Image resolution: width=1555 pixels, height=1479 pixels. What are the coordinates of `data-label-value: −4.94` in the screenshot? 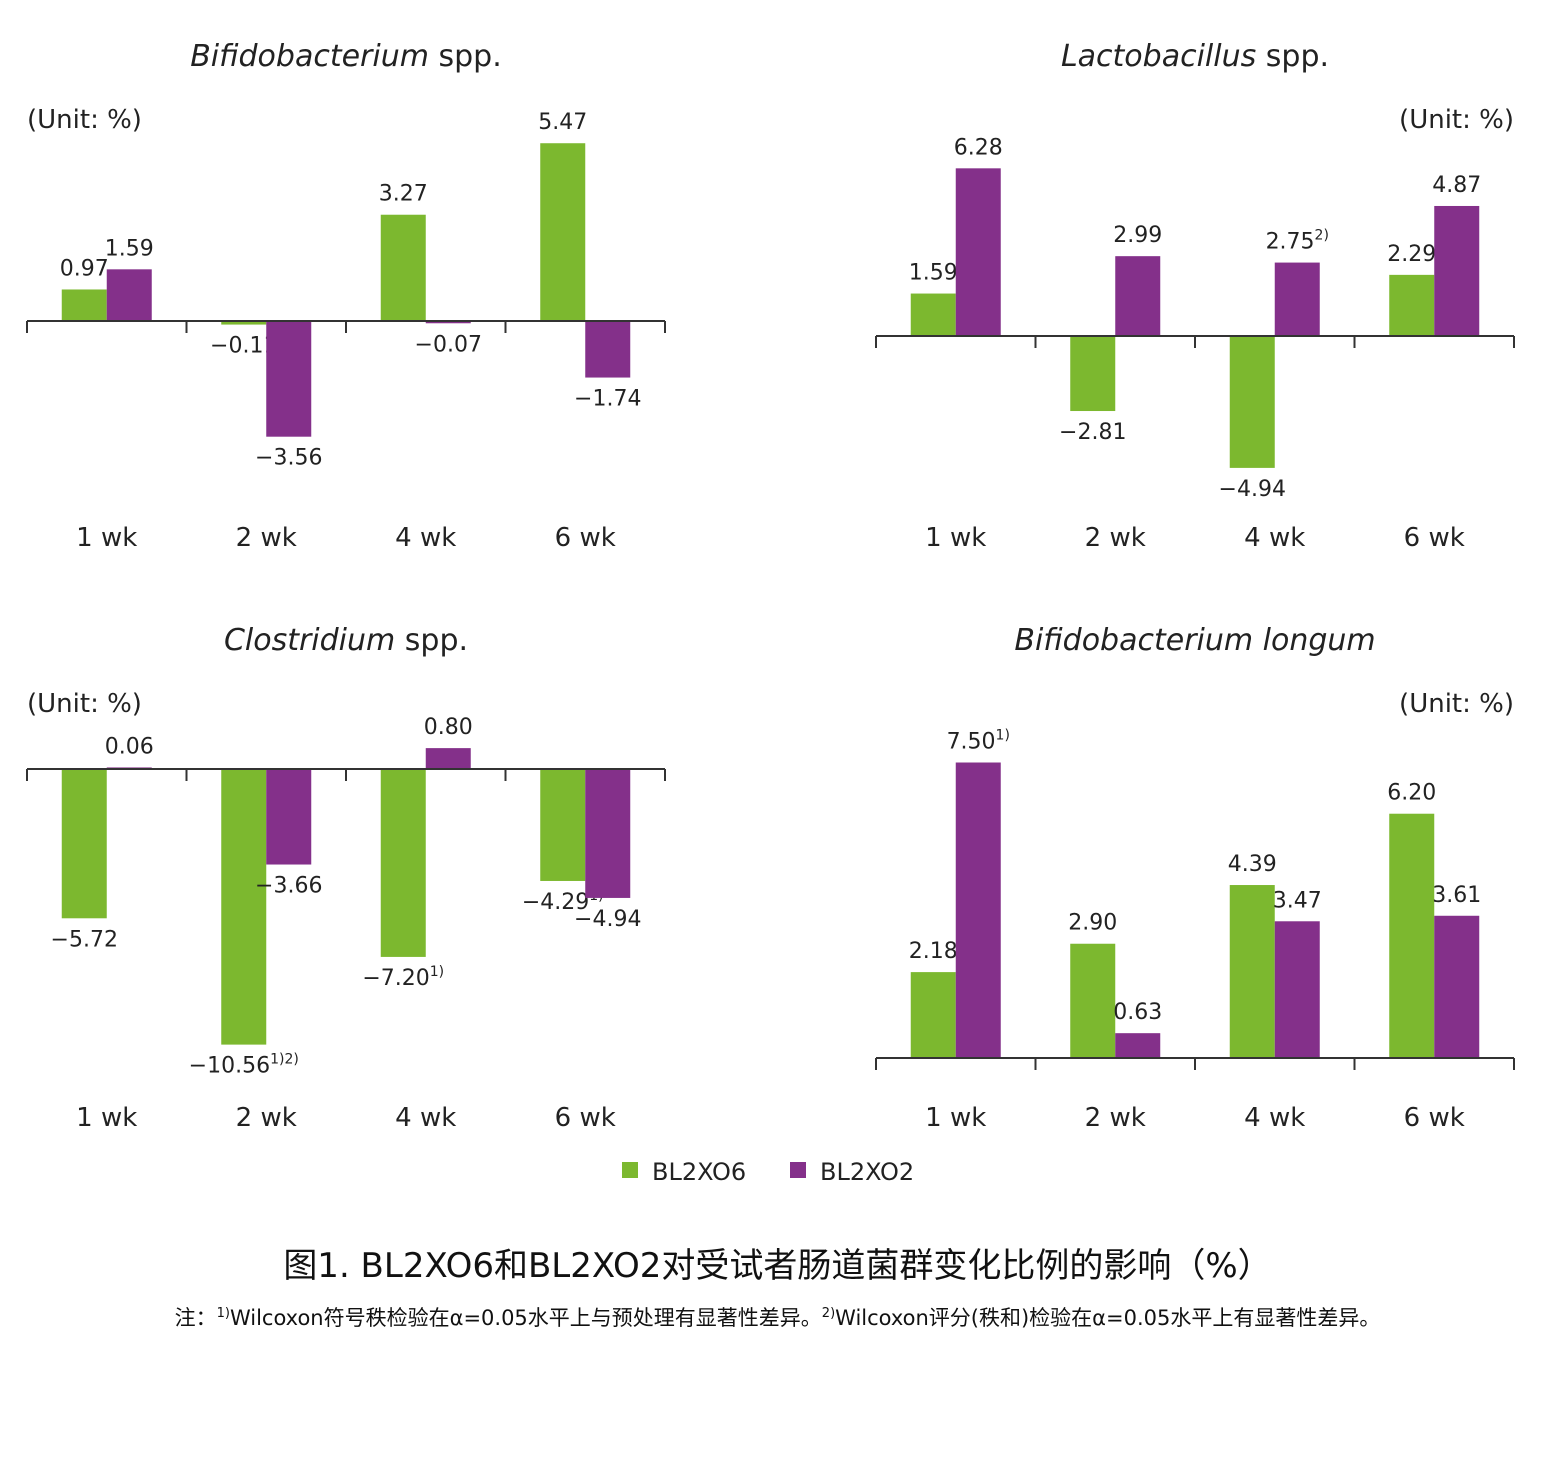 It's located at (1252, 489).